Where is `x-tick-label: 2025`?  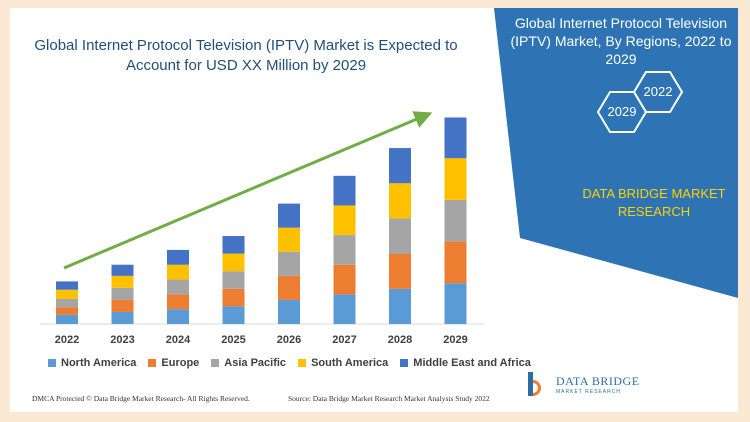 x-tick-label: 2025 is located at coordinates (233, 340).